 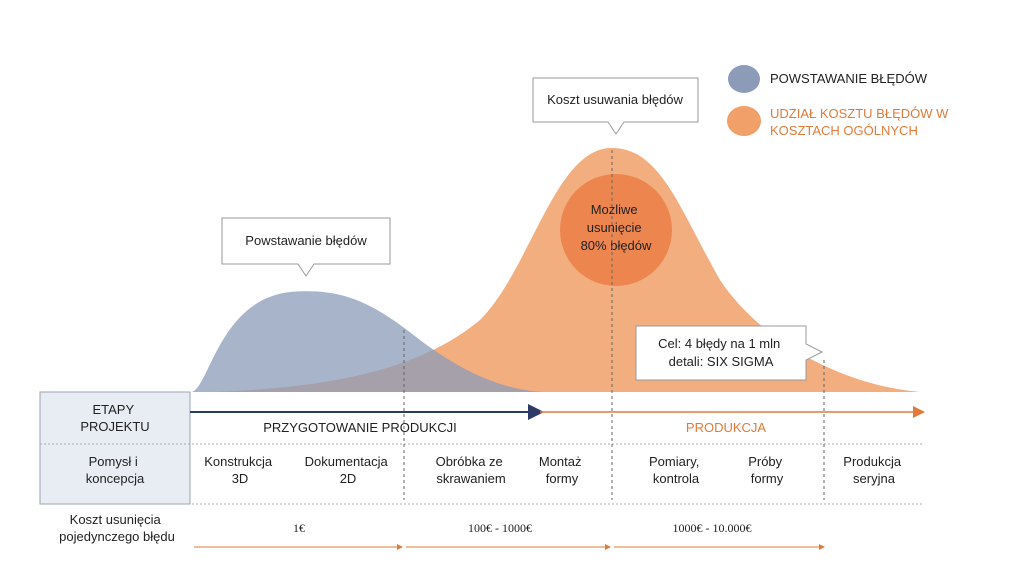 I want to click on phase-prod-label: PRODUKCJA, so click(x=726, y=427).